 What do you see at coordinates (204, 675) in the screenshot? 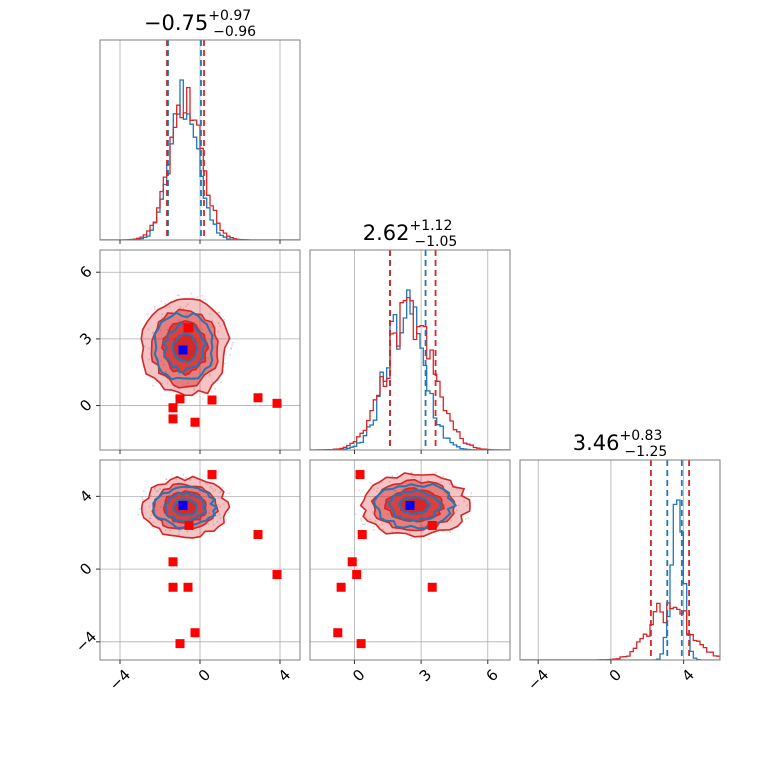
I see `x-tick-label: 0` at bounding box center [204, 675].